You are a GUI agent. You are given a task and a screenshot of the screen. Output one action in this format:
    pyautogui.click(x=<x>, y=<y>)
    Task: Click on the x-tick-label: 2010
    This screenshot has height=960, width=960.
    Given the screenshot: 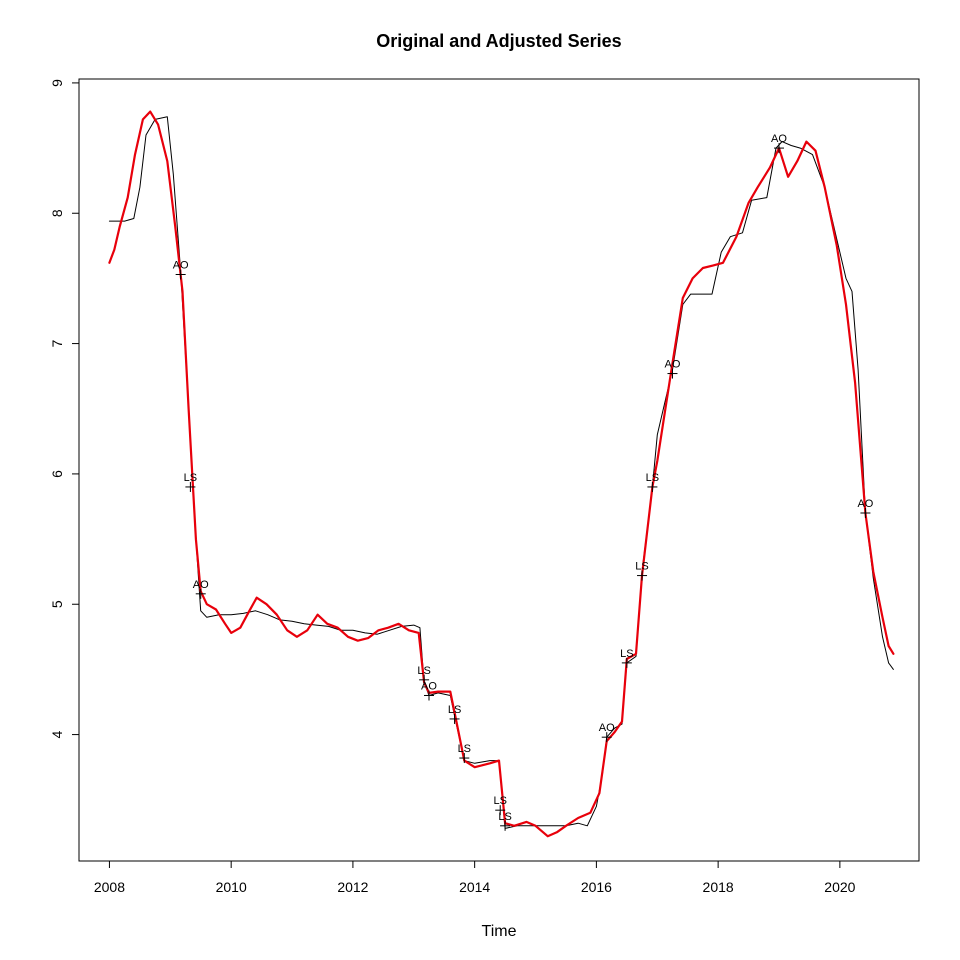 What is the action you would take?
    pyautogui.click(x=231, y=887)
    